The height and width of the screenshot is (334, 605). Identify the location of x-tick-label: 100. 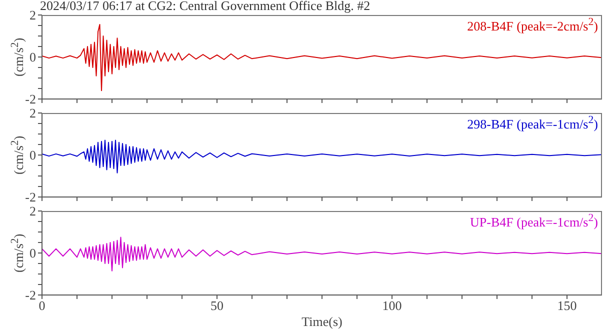
(392, 306).